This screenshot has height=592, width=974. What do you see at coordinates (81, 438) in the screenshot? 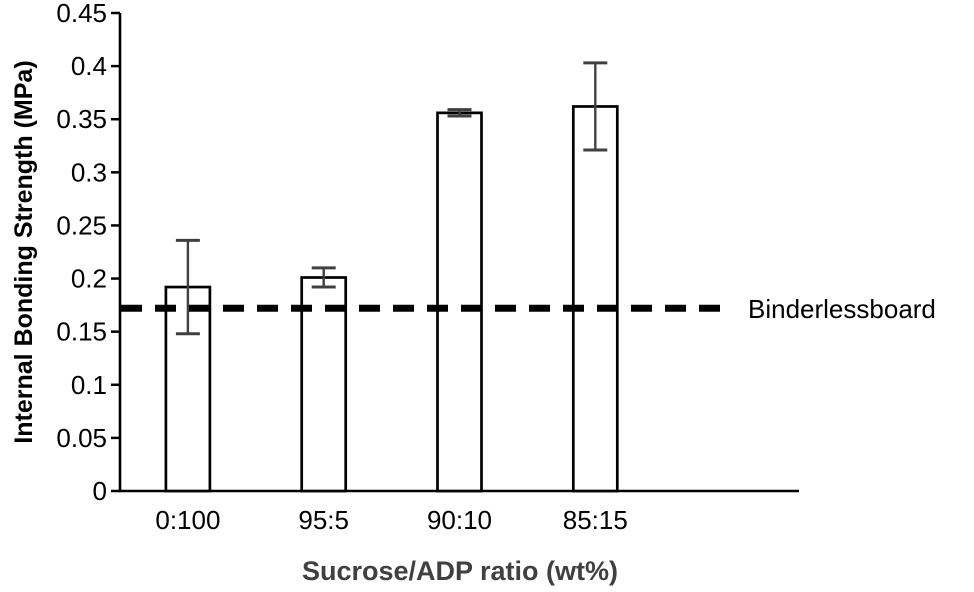
I see `y-tick-label: 0.05` at bounding box center [81, 438].